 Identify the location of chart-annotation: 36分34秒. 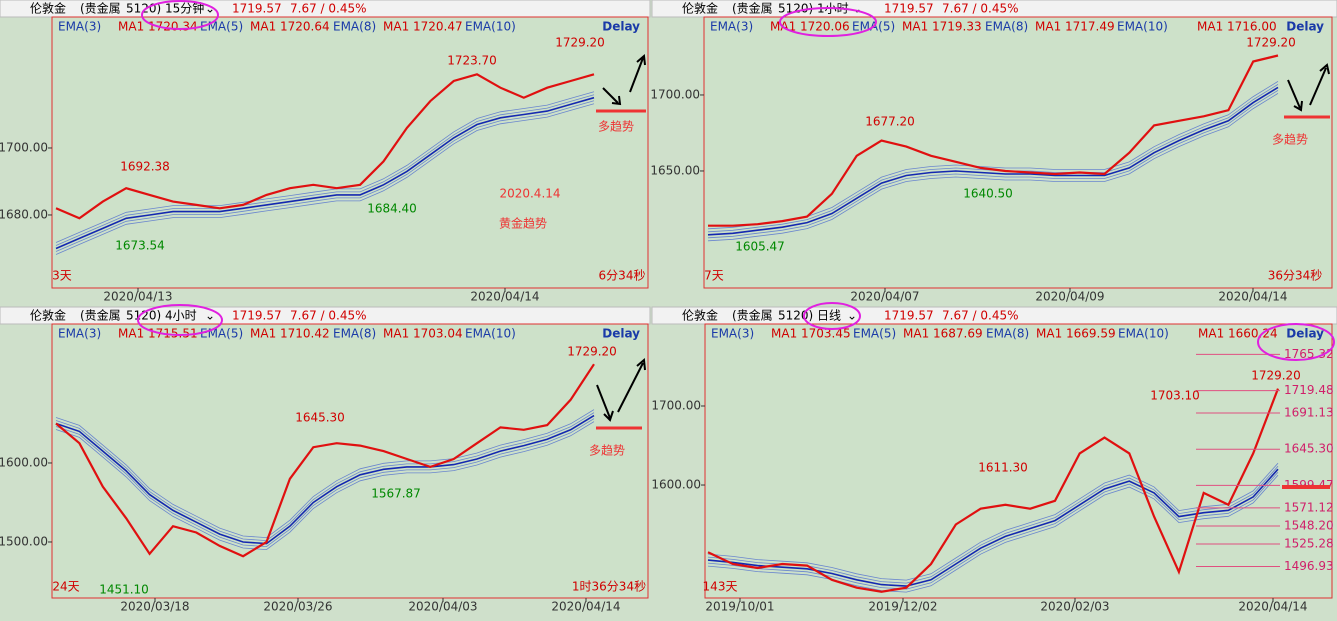
(1295, 276).